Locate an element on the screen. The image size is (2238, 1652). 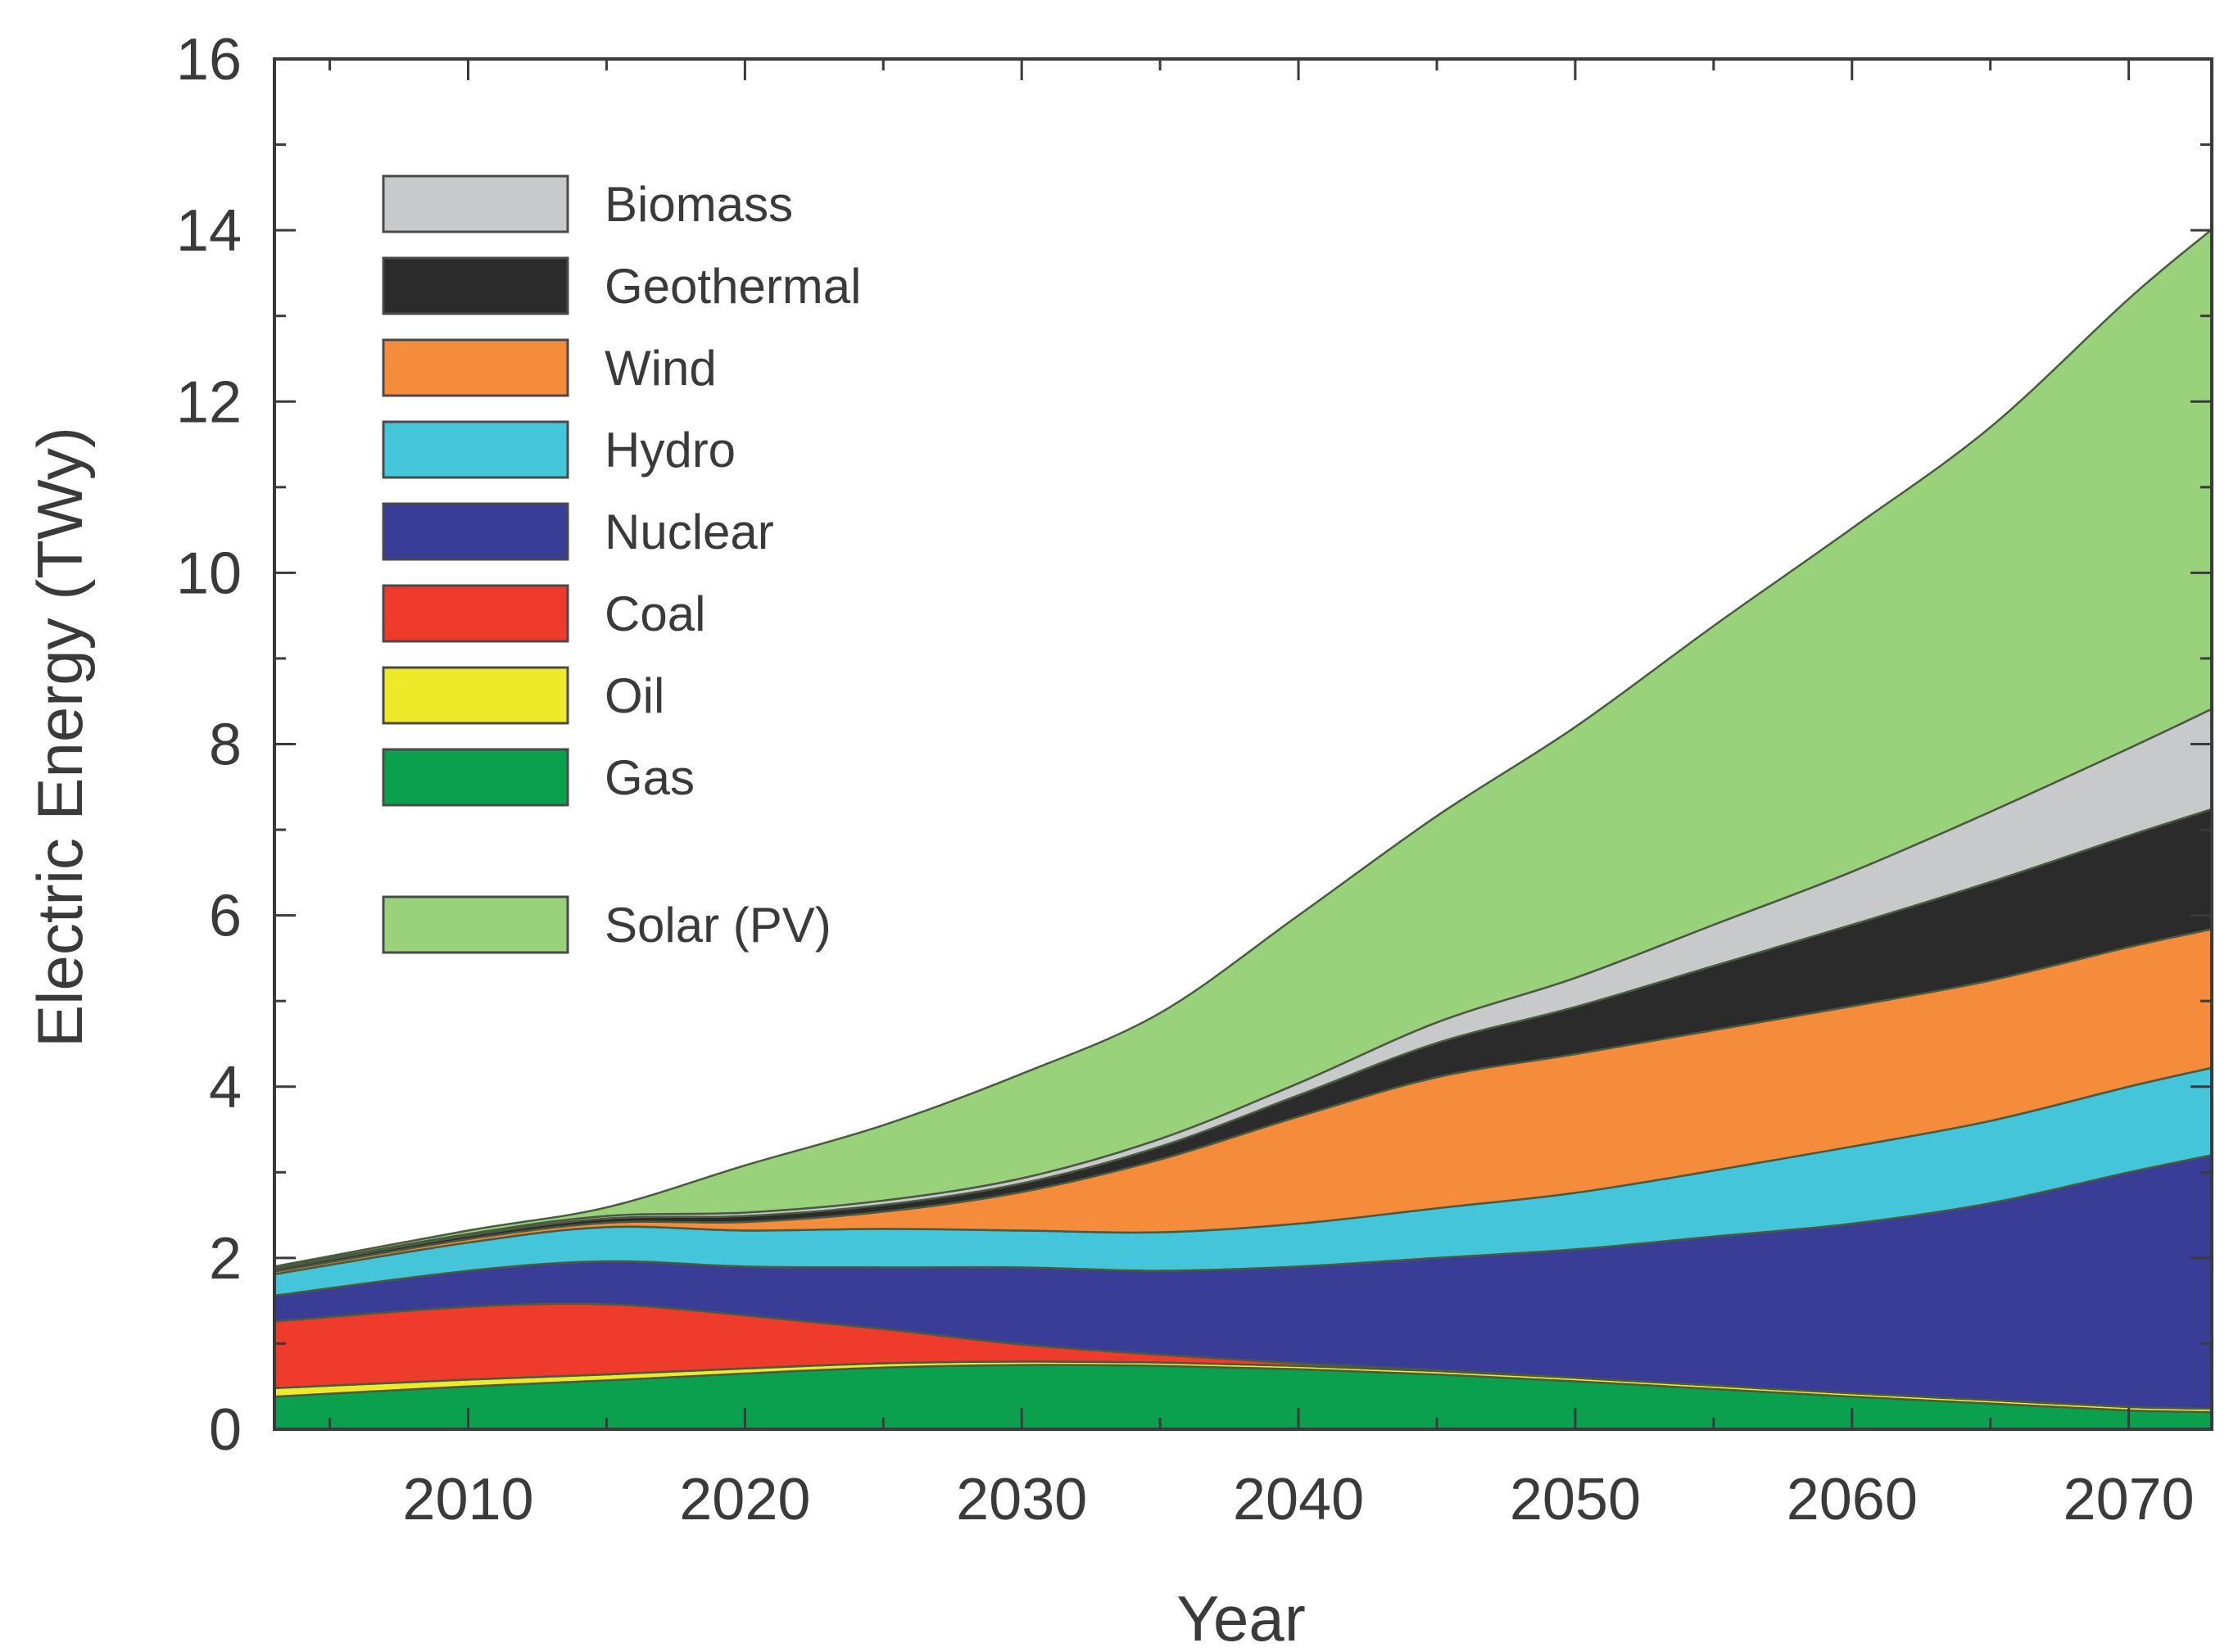
legend-label-coal: Coal is located at coordinates (655, 613).